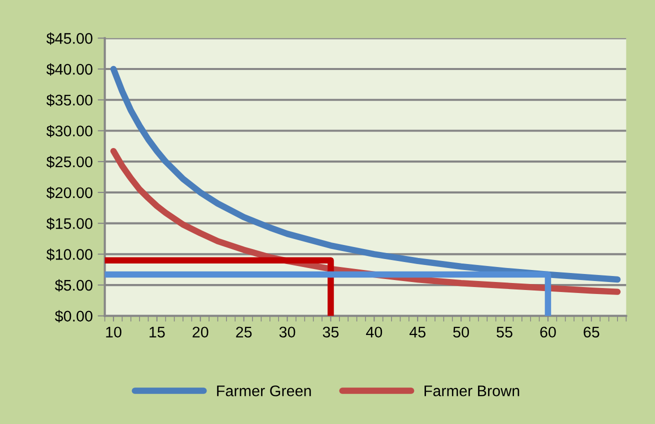 The width and height of the screenshot is (655, 424). I want to click on y-tick-label: $25.00, so click(69, 162).